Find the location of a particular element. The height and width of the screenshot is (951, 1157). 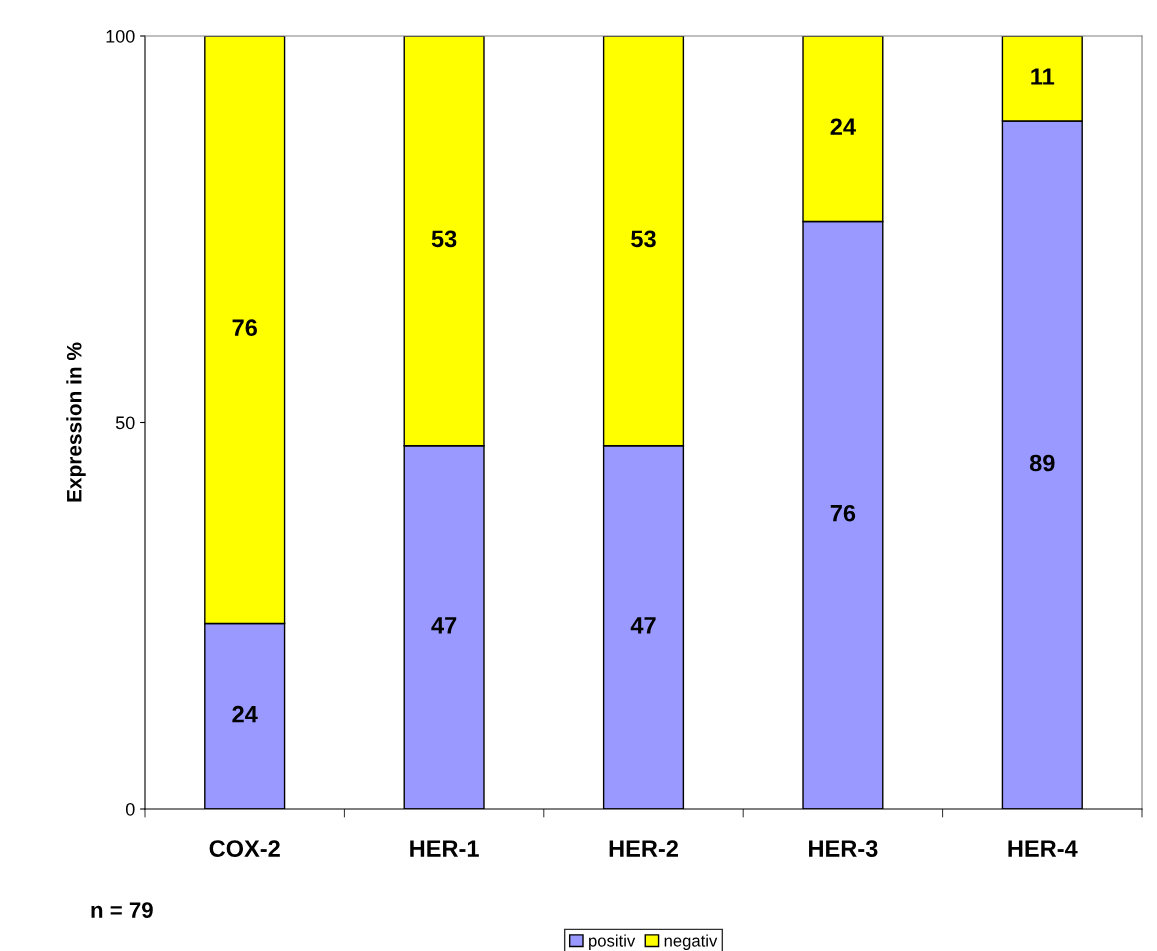

x-tick-label: HER-3 is located at coordinates (843, 848).